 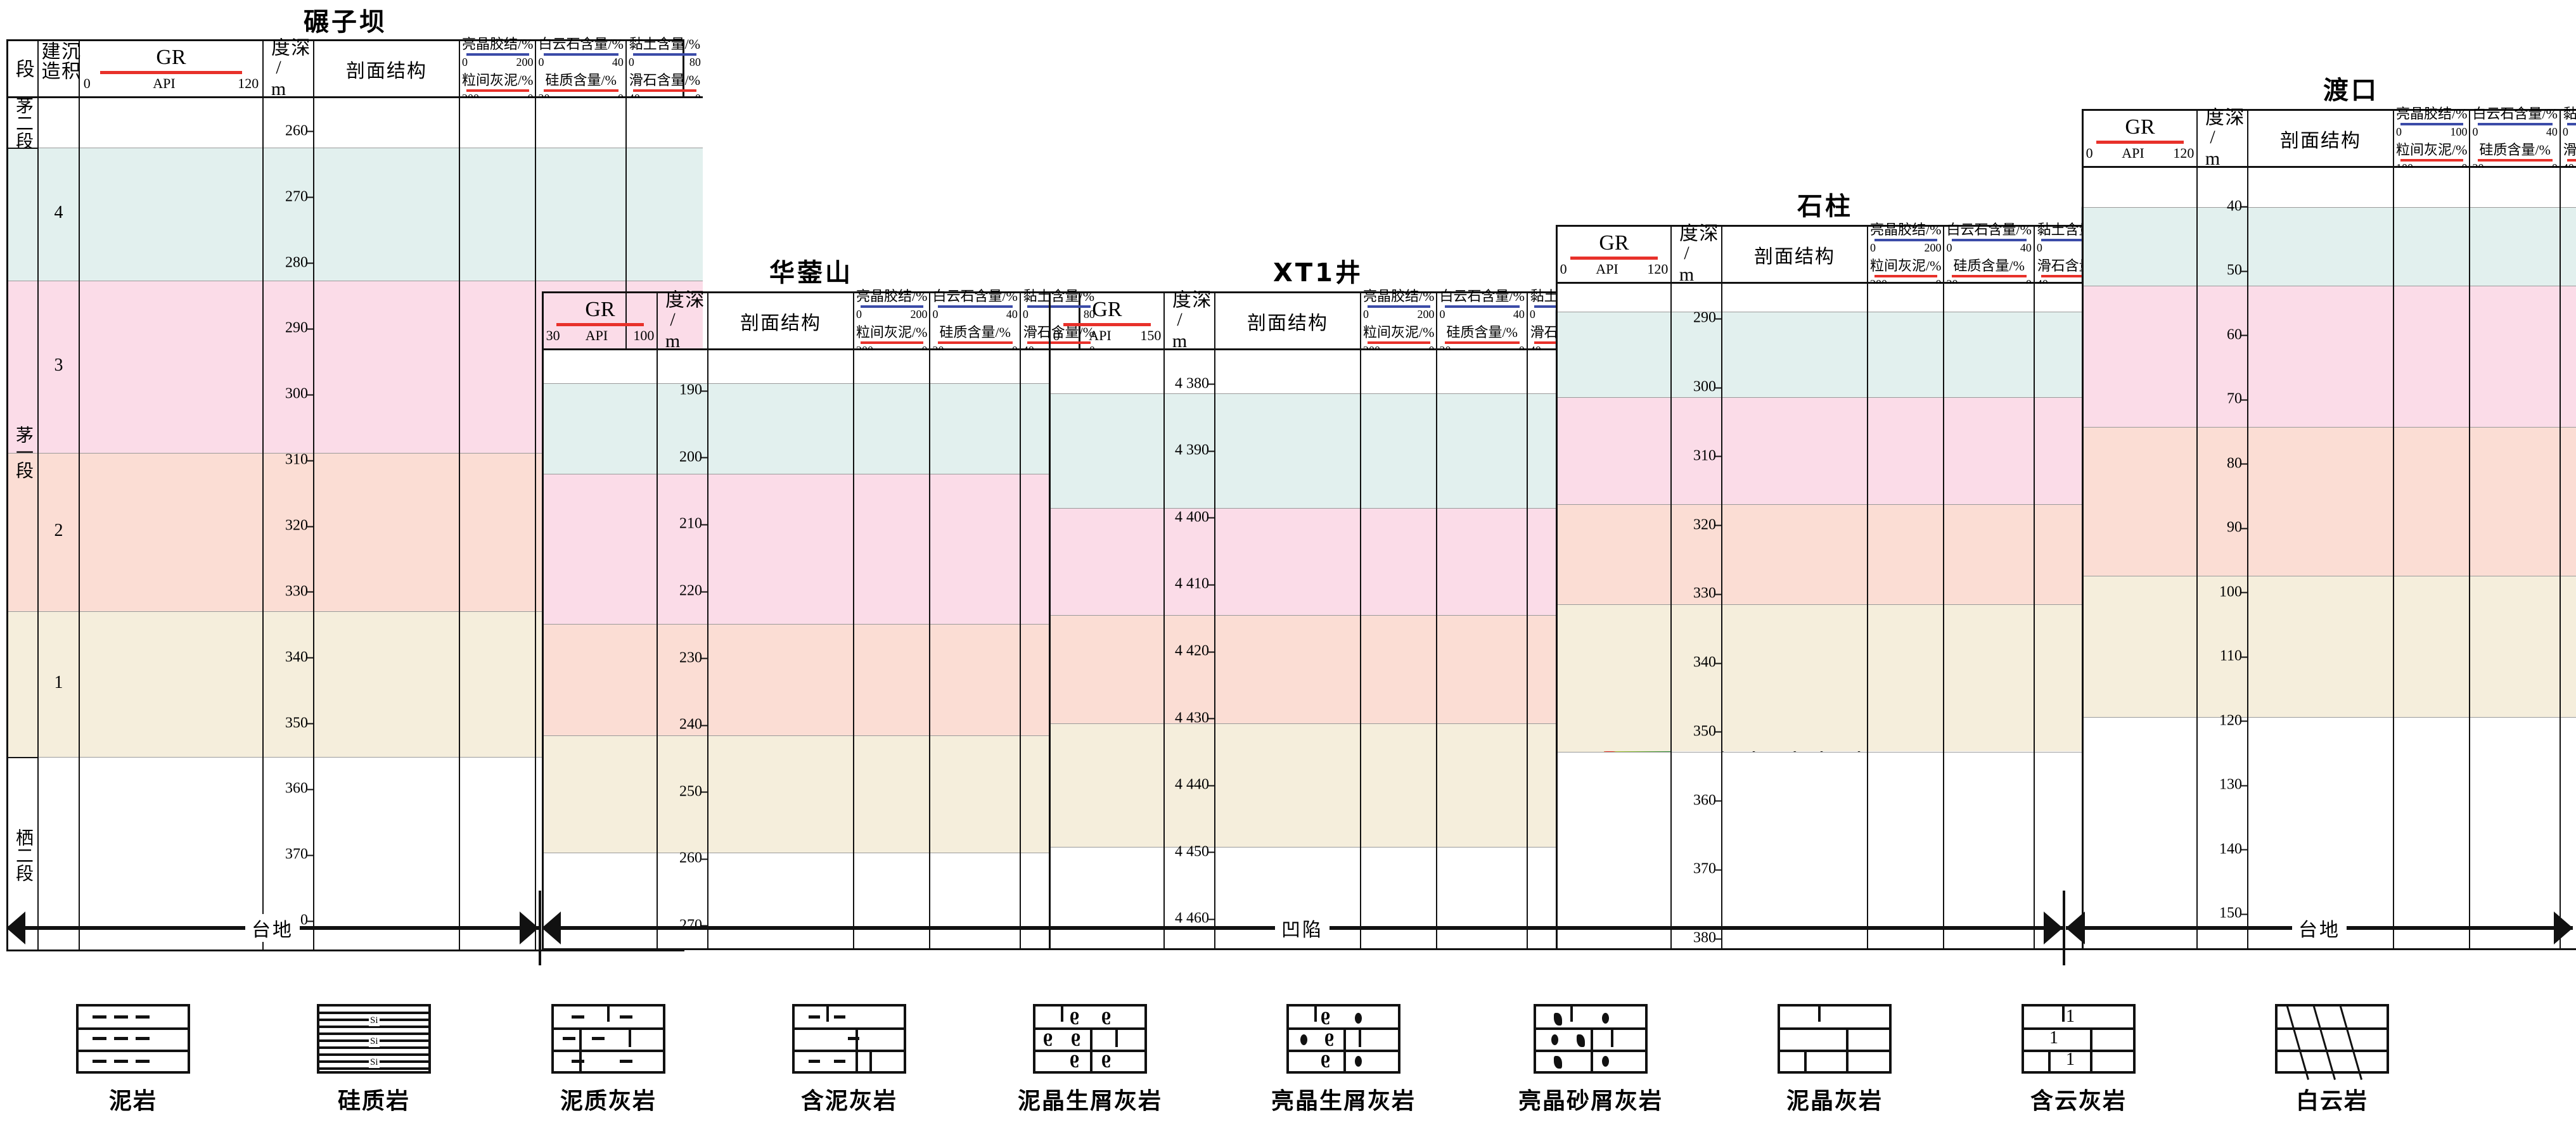 What do you see at coordinates (2569, 149) in the screenshot?
I see `pct-bot-name-3: 滑石含量/%` at bounding box center [2569, 149].